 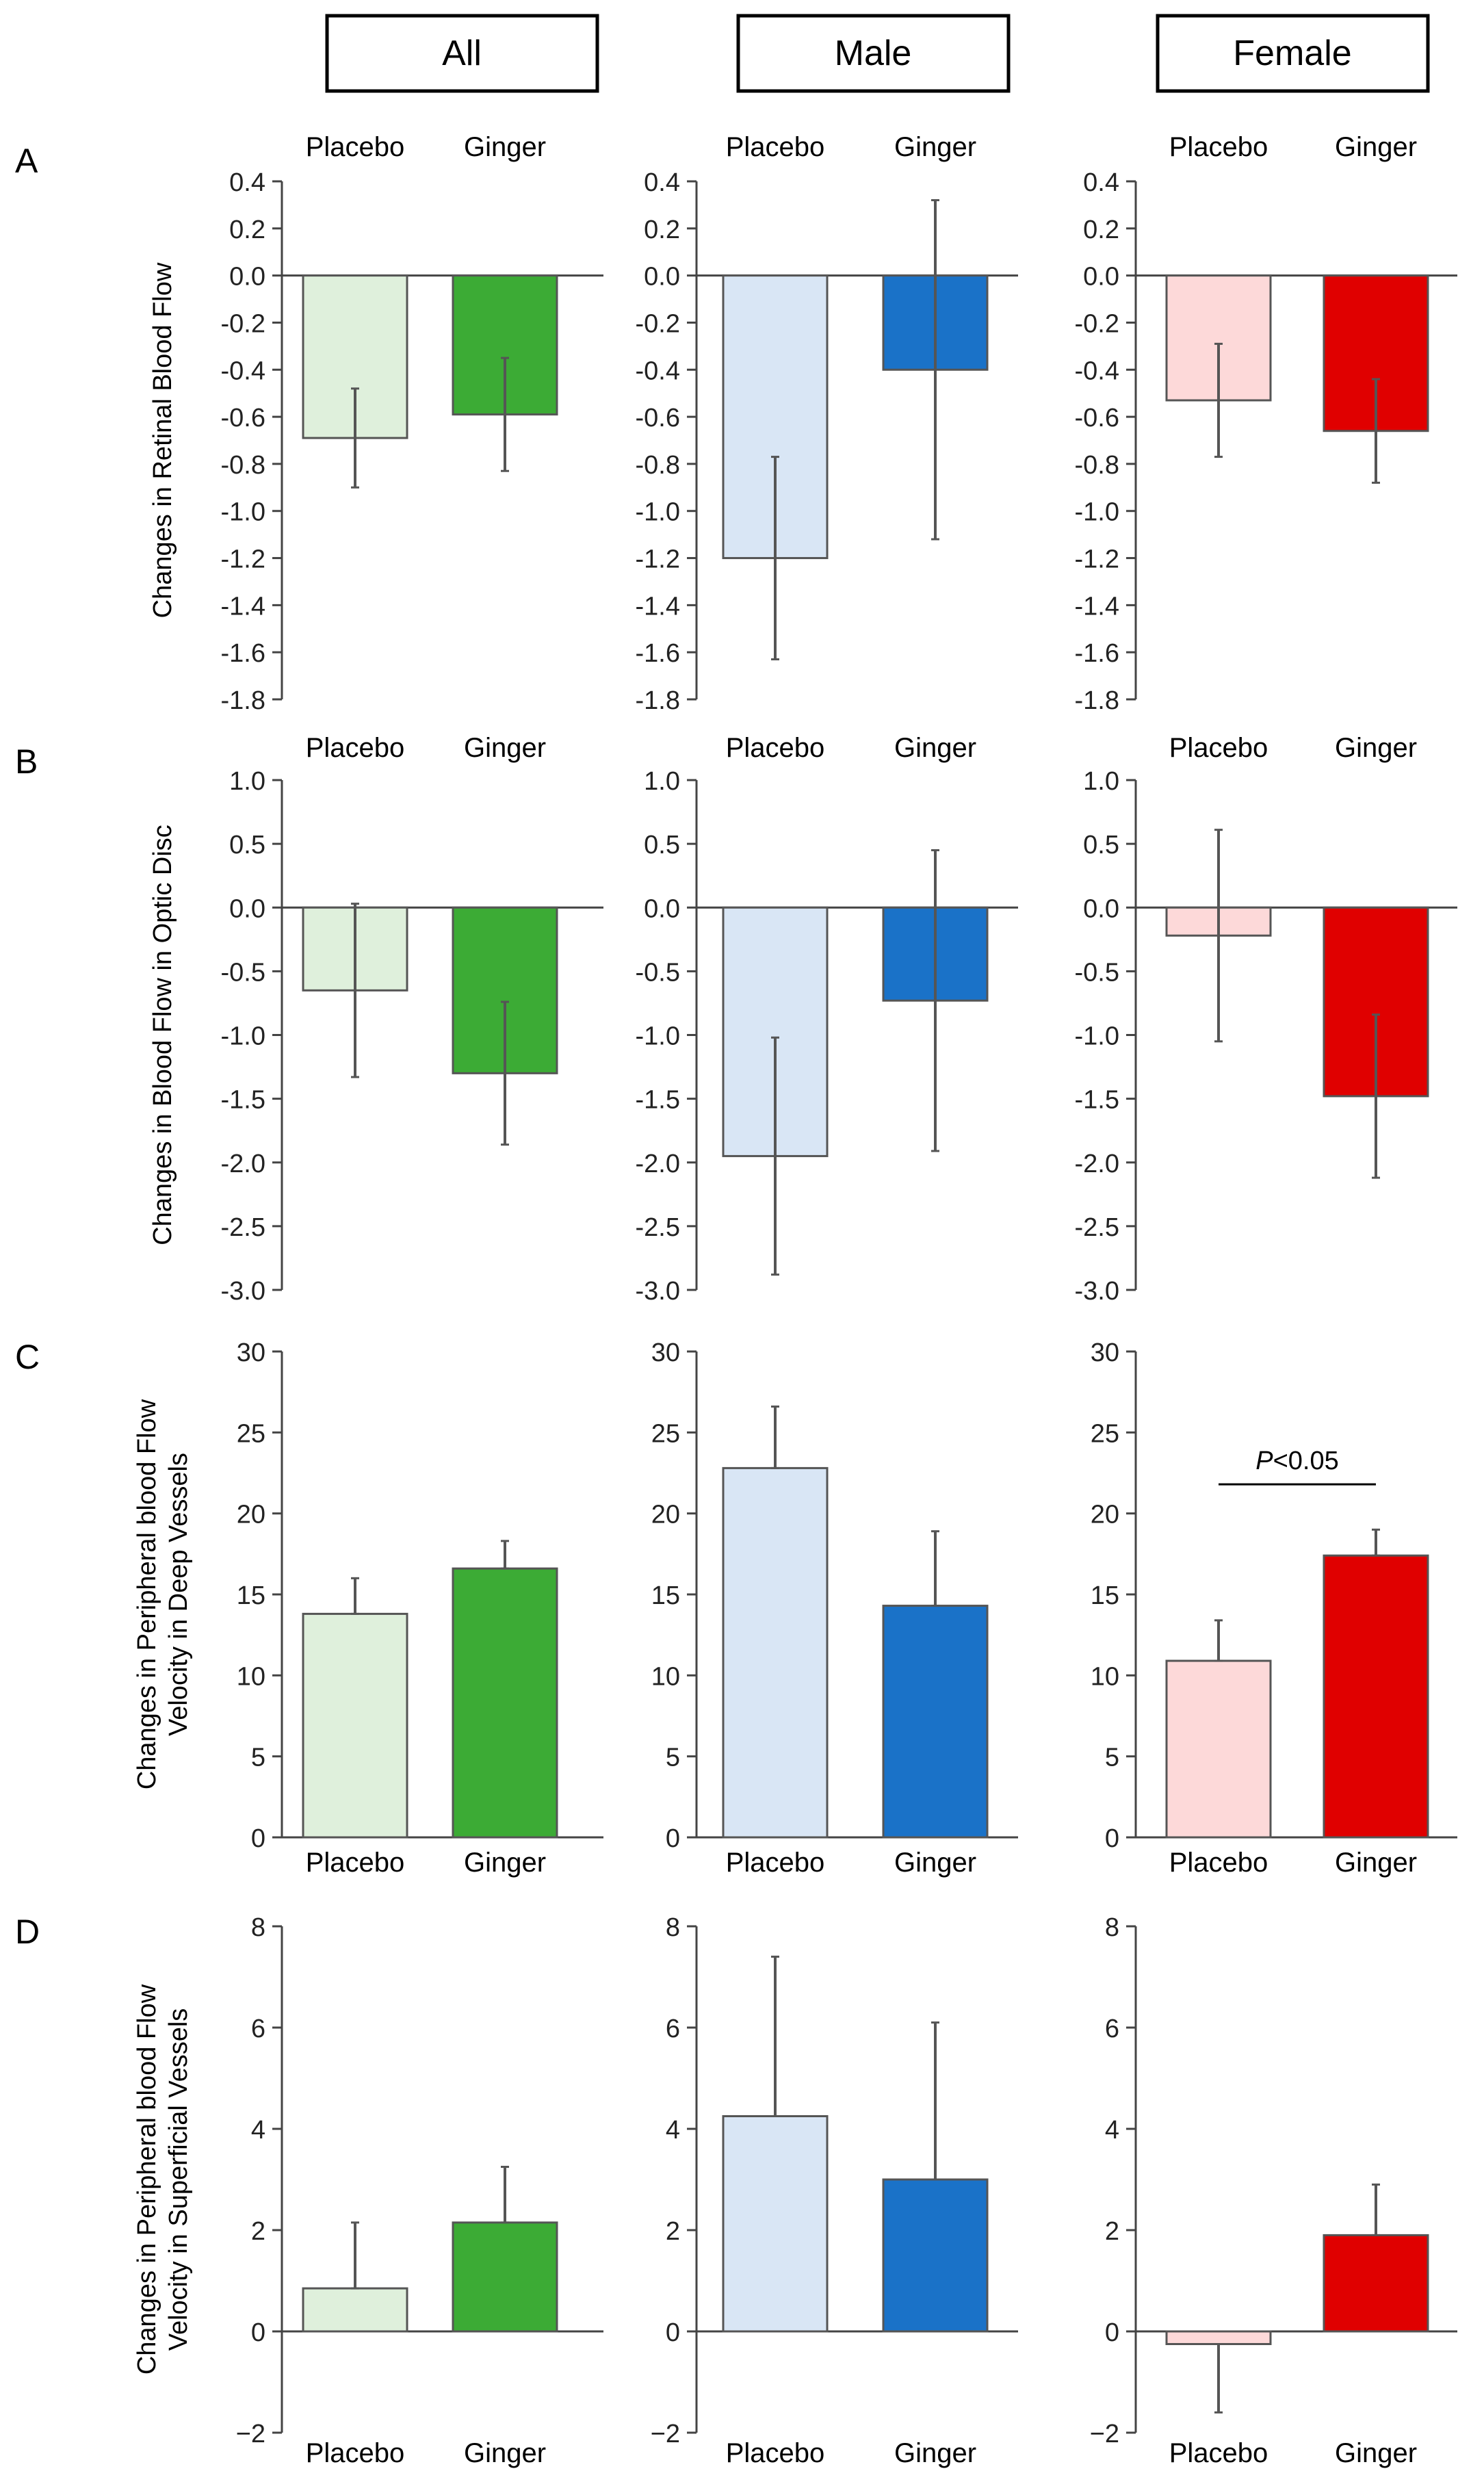 I want to click on panel-d-all-y-tick-label: 2, so click(x=258, y=2231).